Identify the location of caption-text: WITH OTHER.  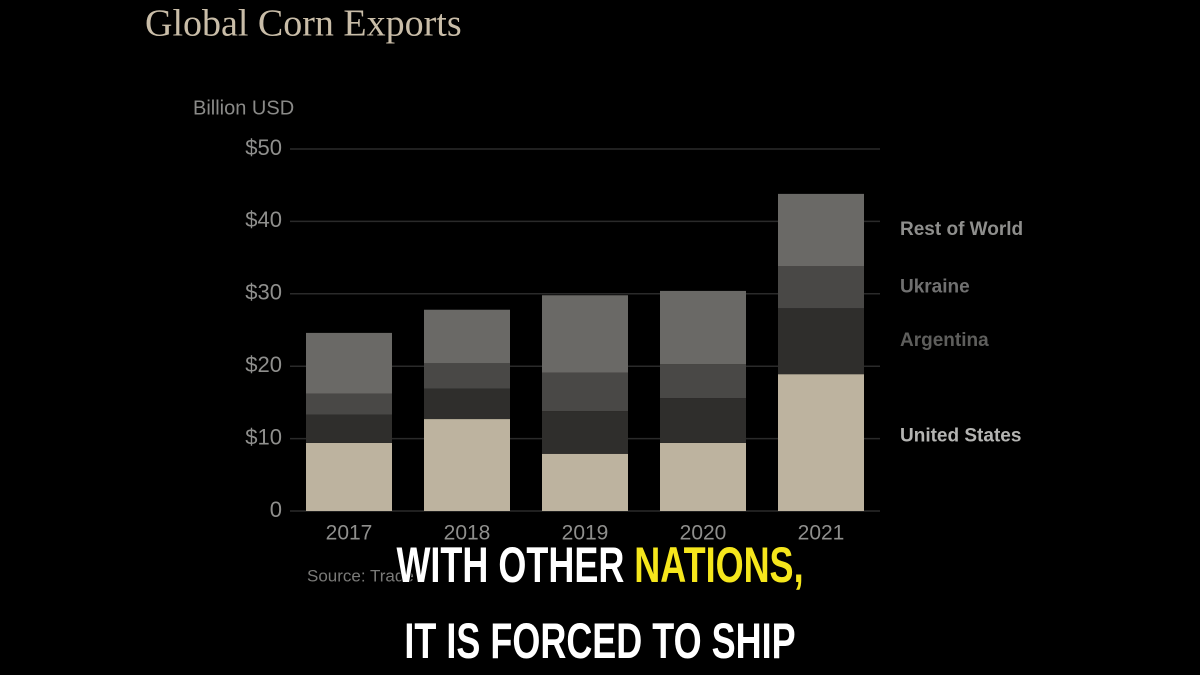
(515, 565).